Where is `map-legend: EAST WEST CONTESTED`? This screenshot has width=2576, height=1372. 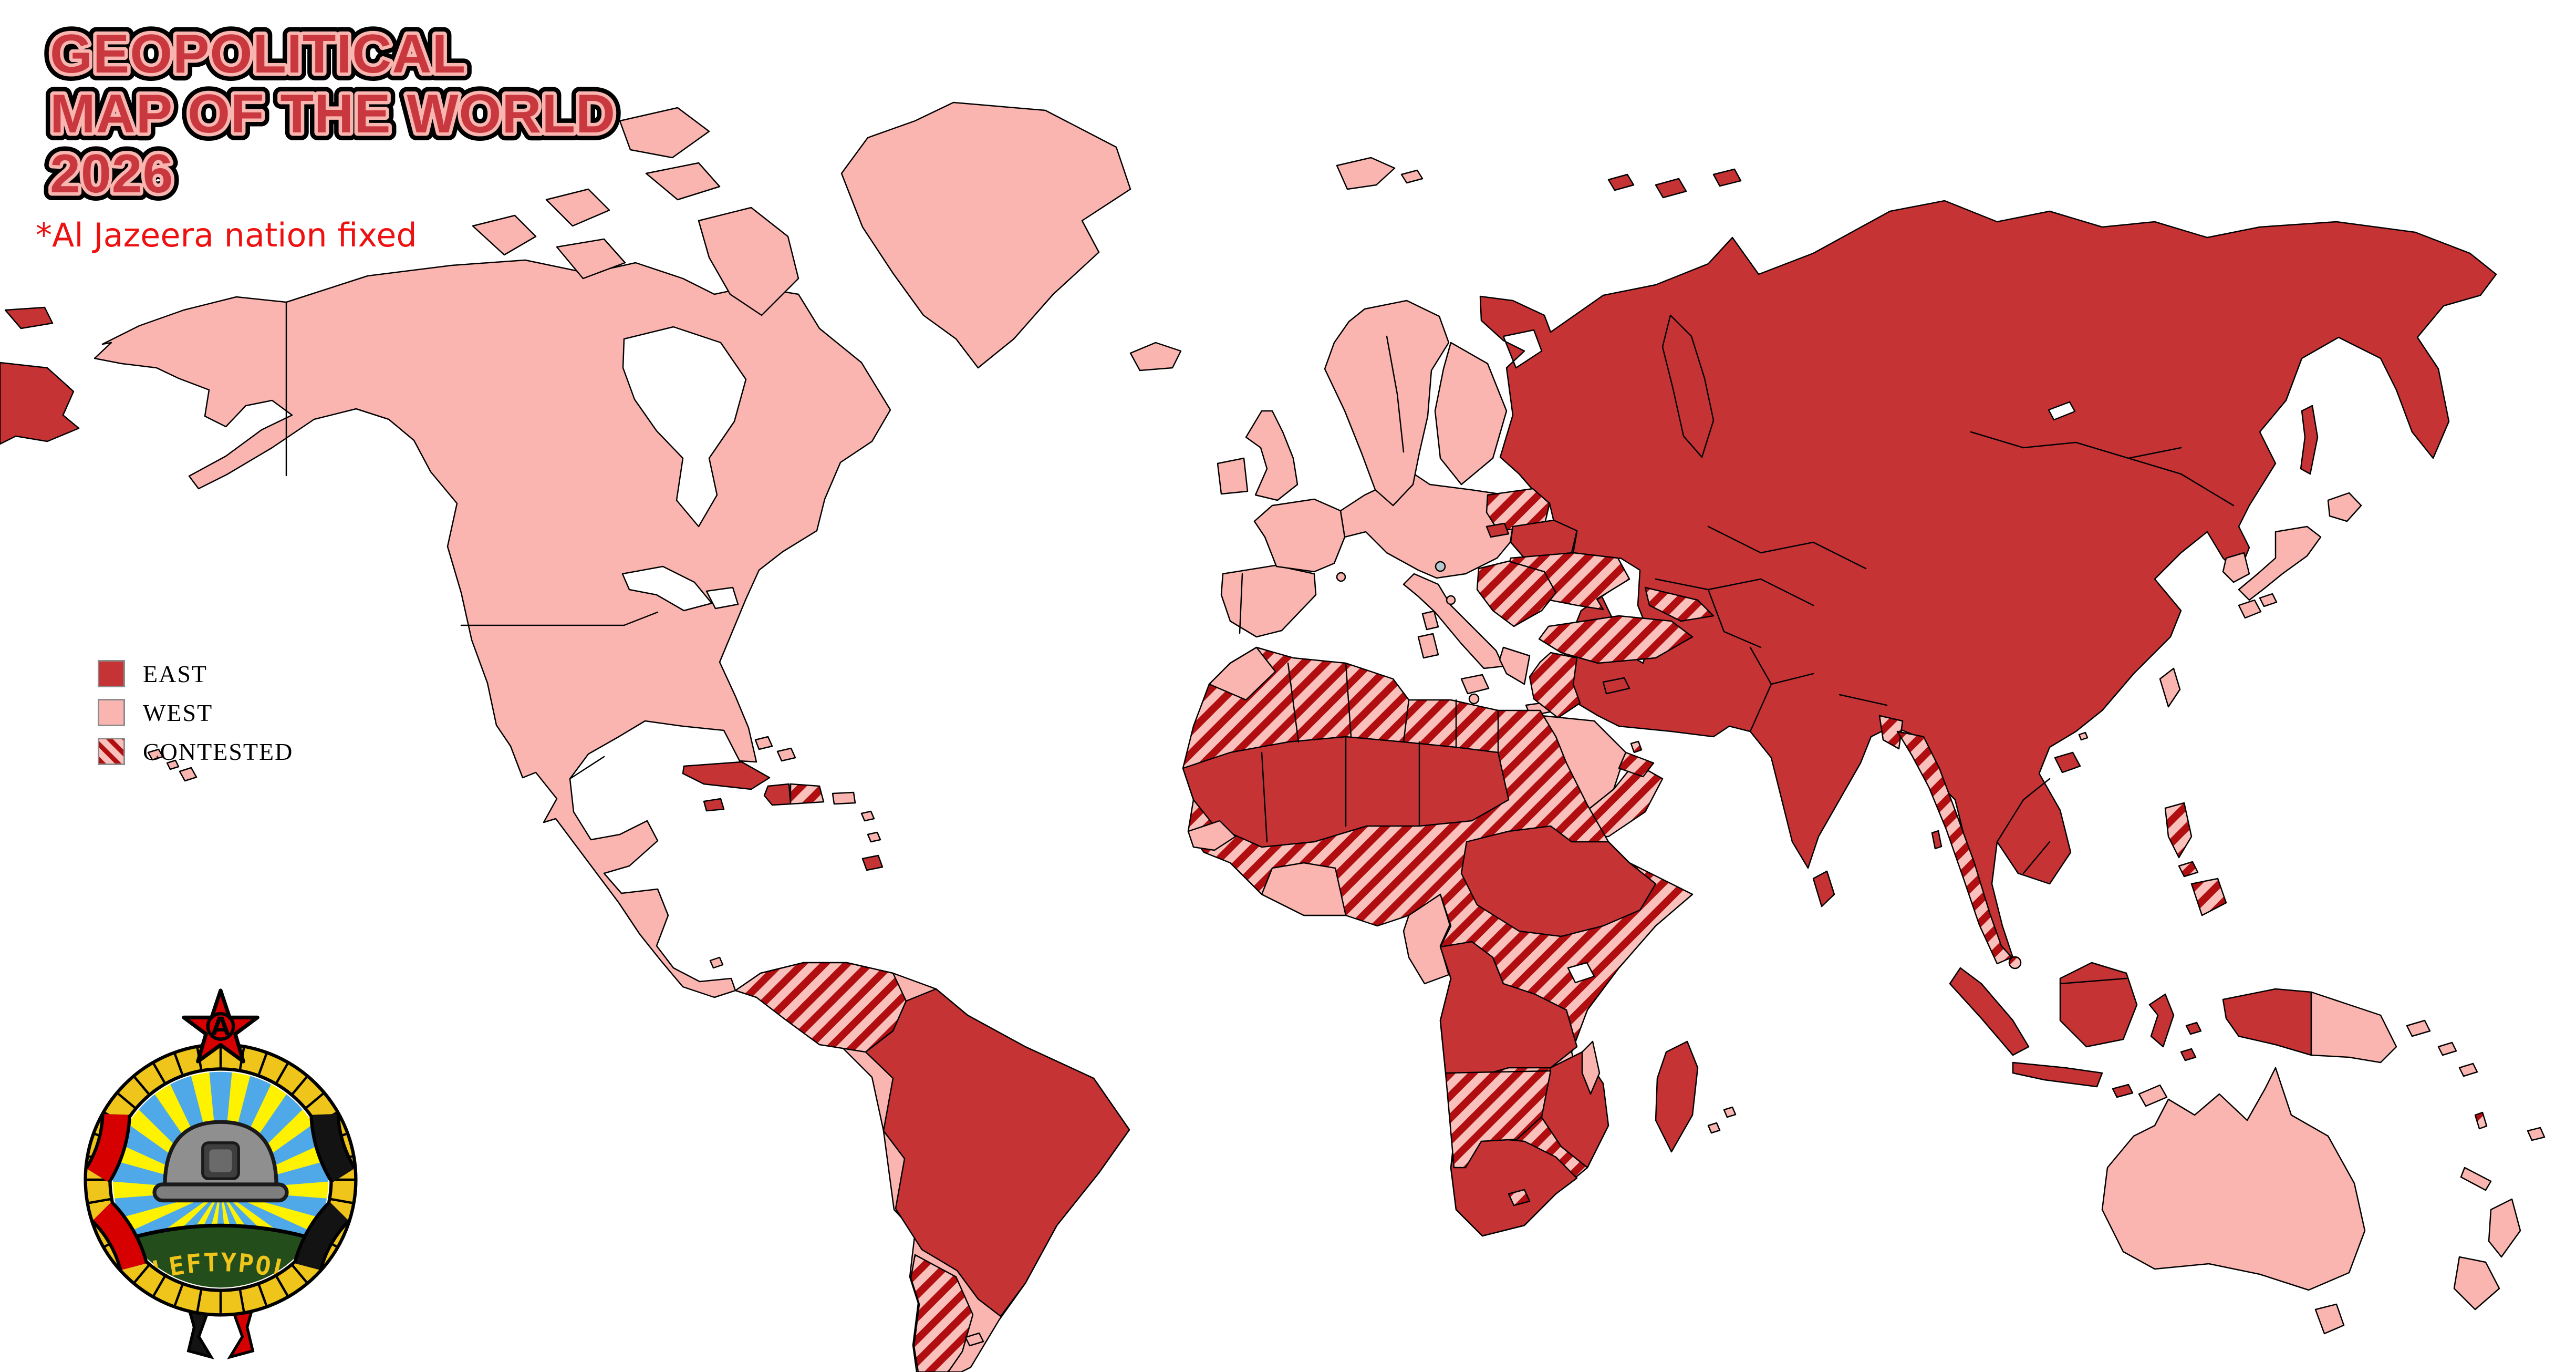
map-legend: EAST WEST CONTESTED is located at coordinates (195, 718).